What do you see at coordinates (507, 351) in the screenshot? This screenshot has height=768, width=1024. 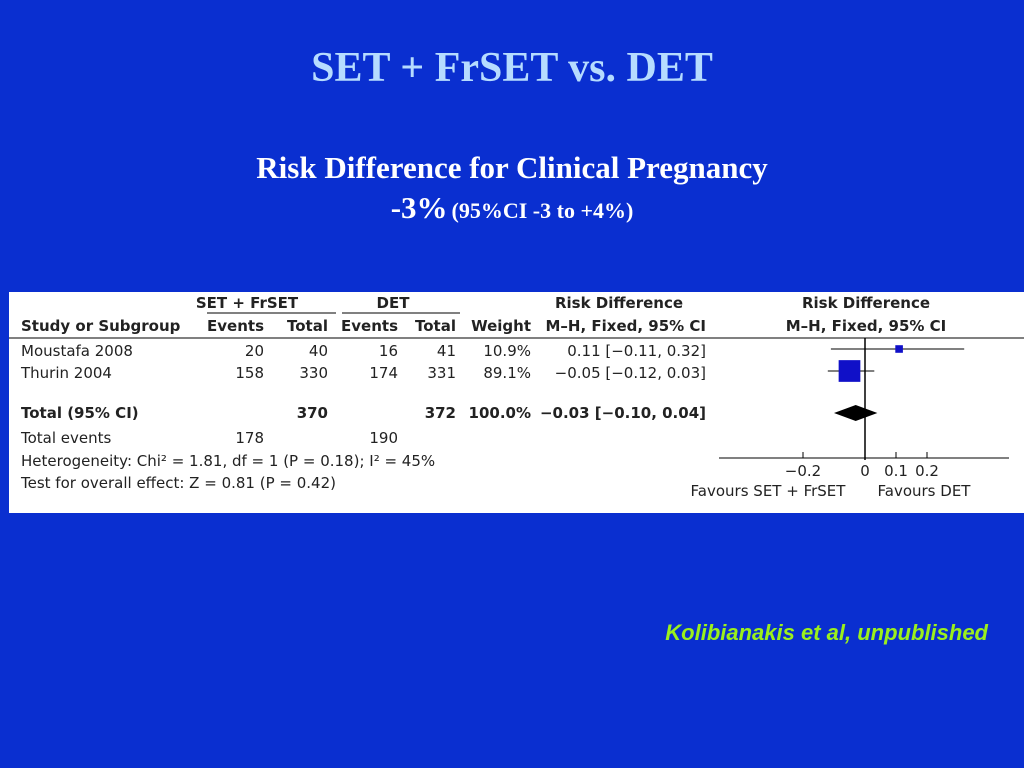 I see `weight-value: 10.9%` at bounding box center [507, 351].